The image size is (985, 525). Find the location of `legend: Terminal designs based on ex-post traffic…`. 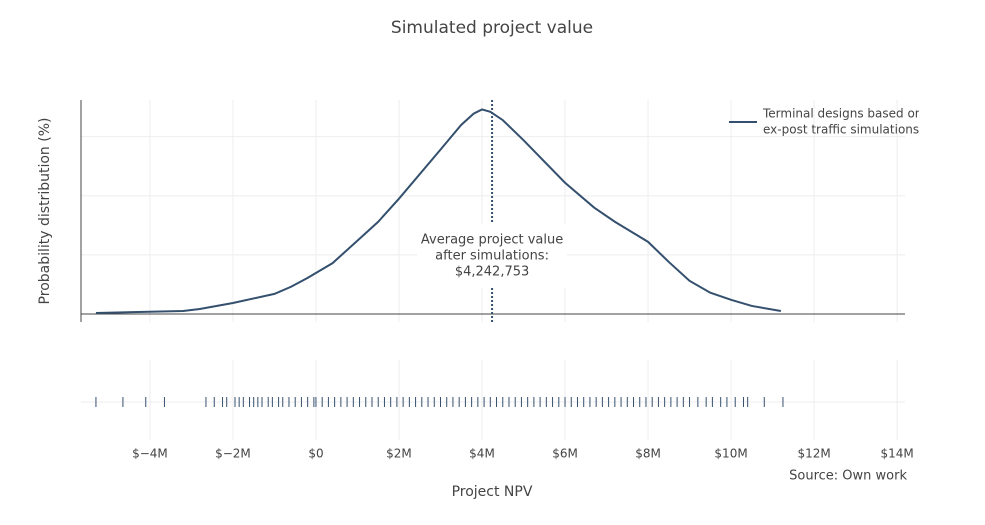

legend: Terminal designs based on ex-post traffic… is located at coordinates (825, 122).